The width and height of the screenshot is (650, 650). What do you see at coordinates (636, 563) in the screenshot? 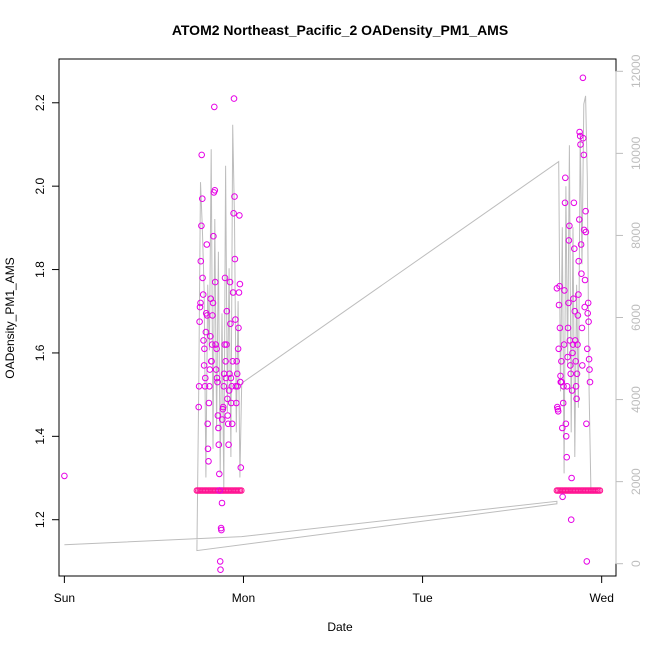
I see `y2-tick-label: 0` at bounding box center [636, 563].